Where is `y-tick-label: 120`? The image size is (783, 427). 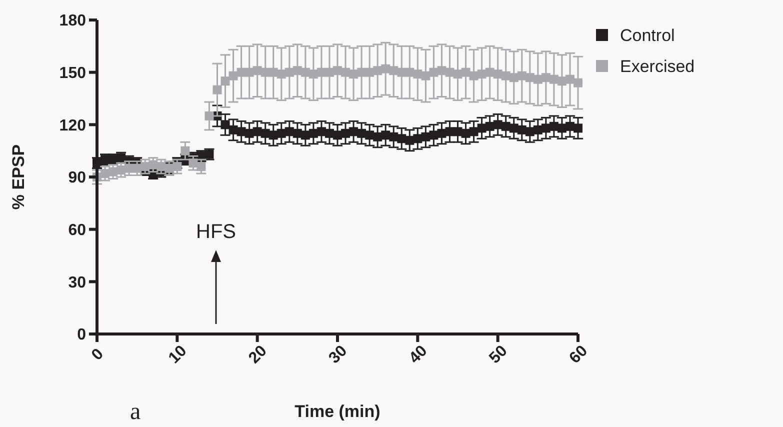 y-tick-label: 120 is located at coordinates (72, 125).